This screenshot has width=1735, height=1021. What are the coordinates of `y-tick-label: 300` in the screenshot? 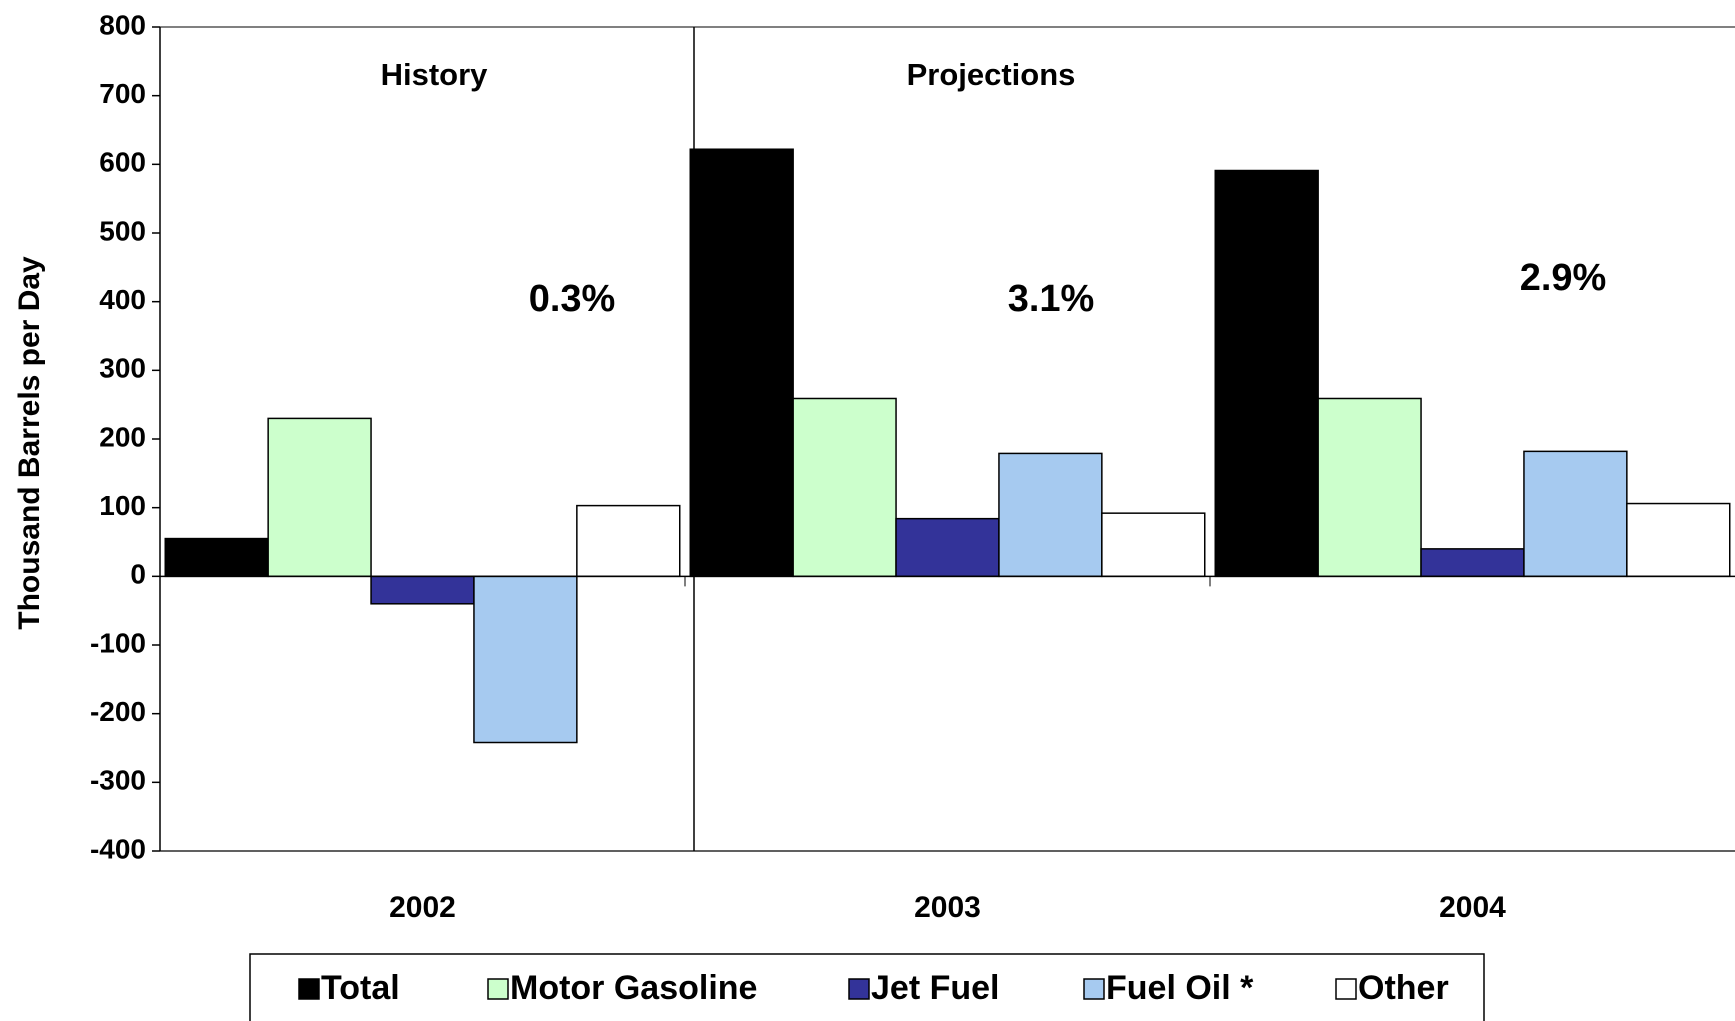 It's located at (122, 368).